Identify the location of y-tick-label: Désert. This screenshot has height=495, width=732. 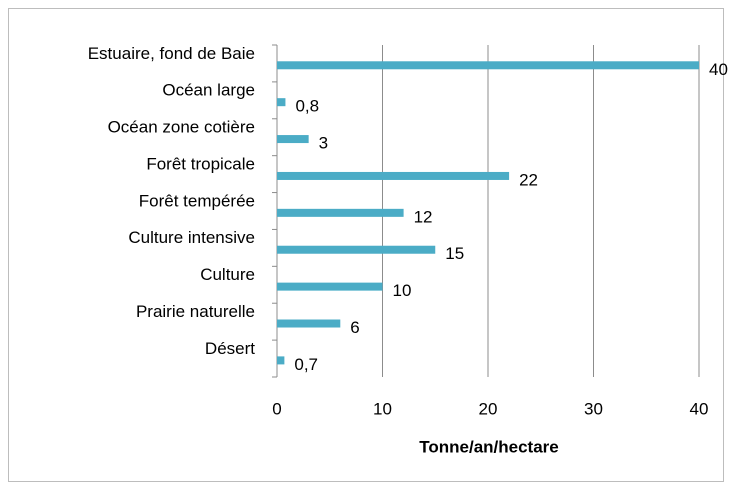
(230, 348).